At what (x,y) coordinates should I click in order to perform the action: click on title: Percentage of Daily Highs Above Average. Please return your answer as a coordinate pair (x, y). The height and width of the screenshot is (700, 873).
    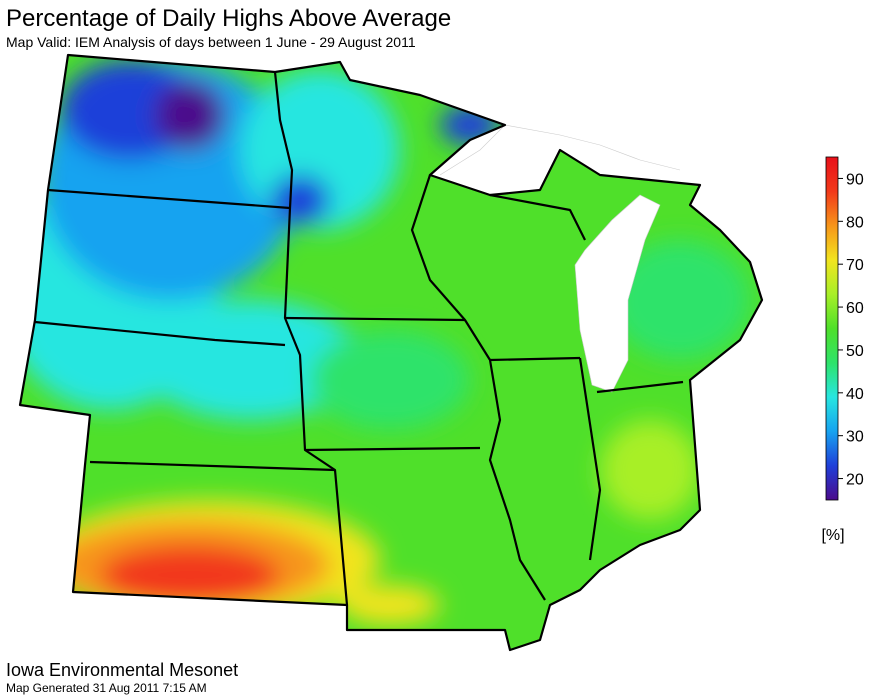
    Looking at the image, I should click on (228, 18).